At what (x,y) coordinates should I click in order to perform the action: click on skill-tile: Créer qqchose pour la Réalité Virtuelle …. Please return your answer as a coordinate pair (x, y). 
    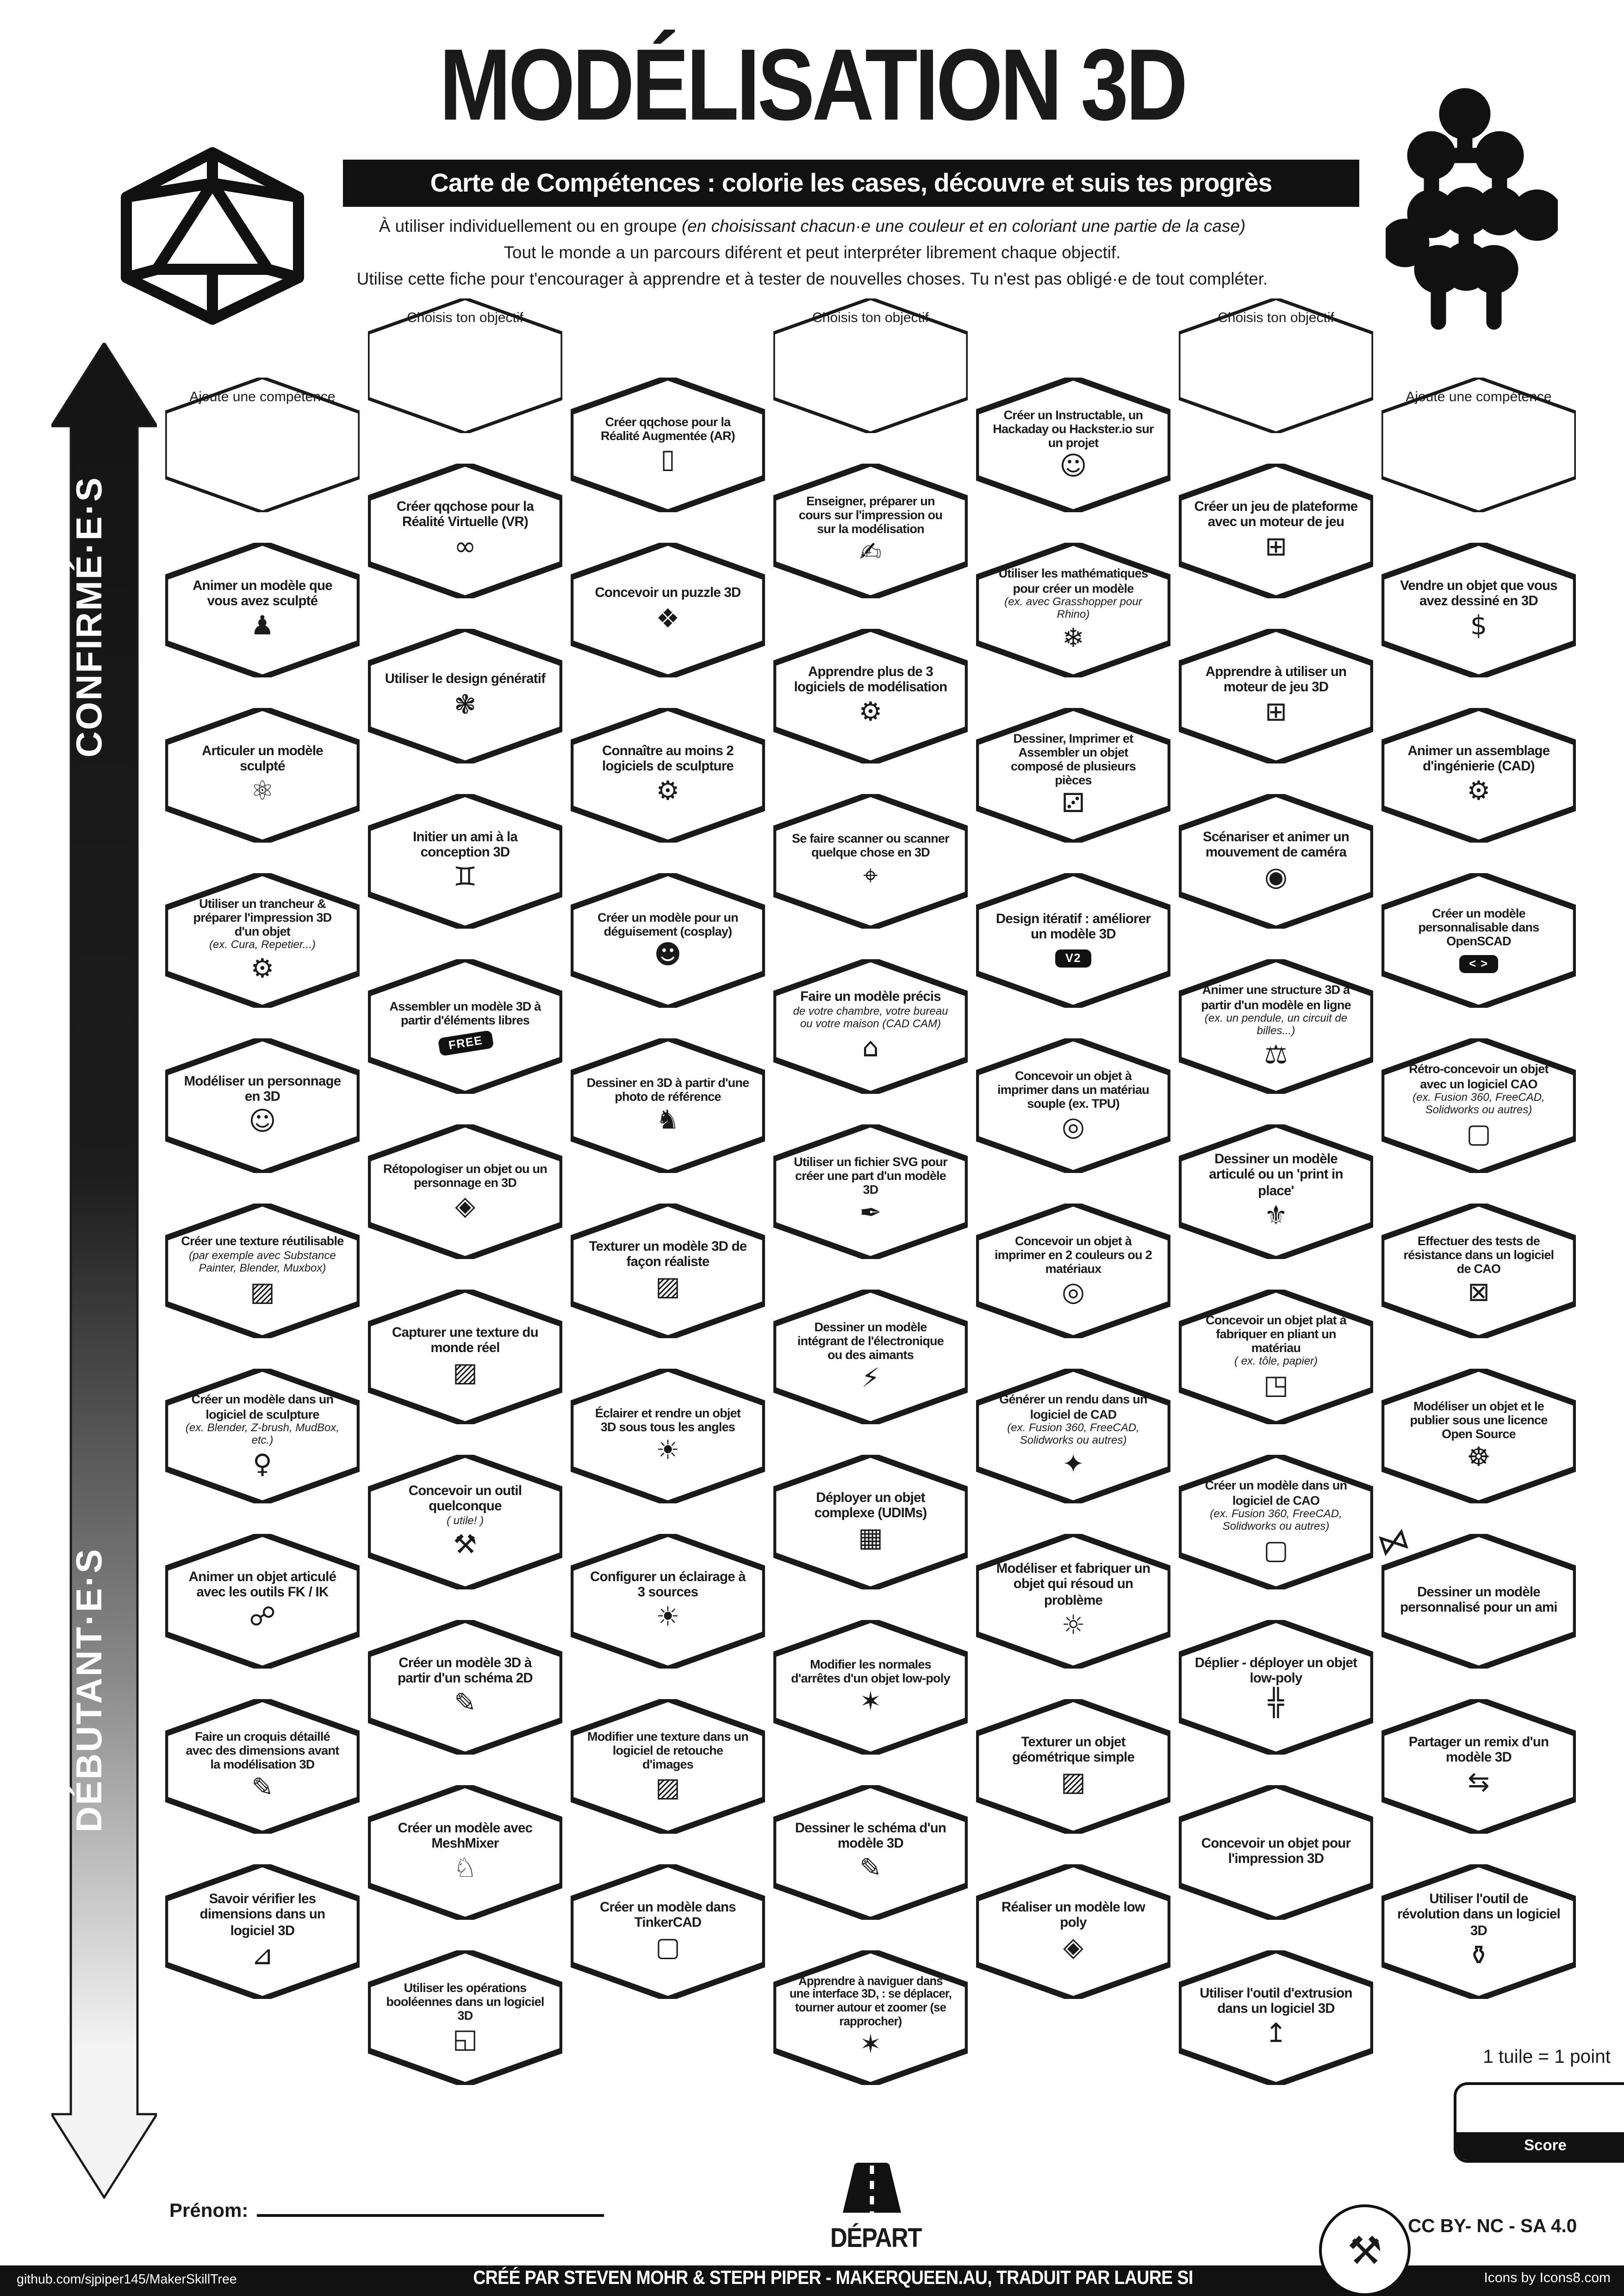
    Looking at the image, I should click on (465, 531).